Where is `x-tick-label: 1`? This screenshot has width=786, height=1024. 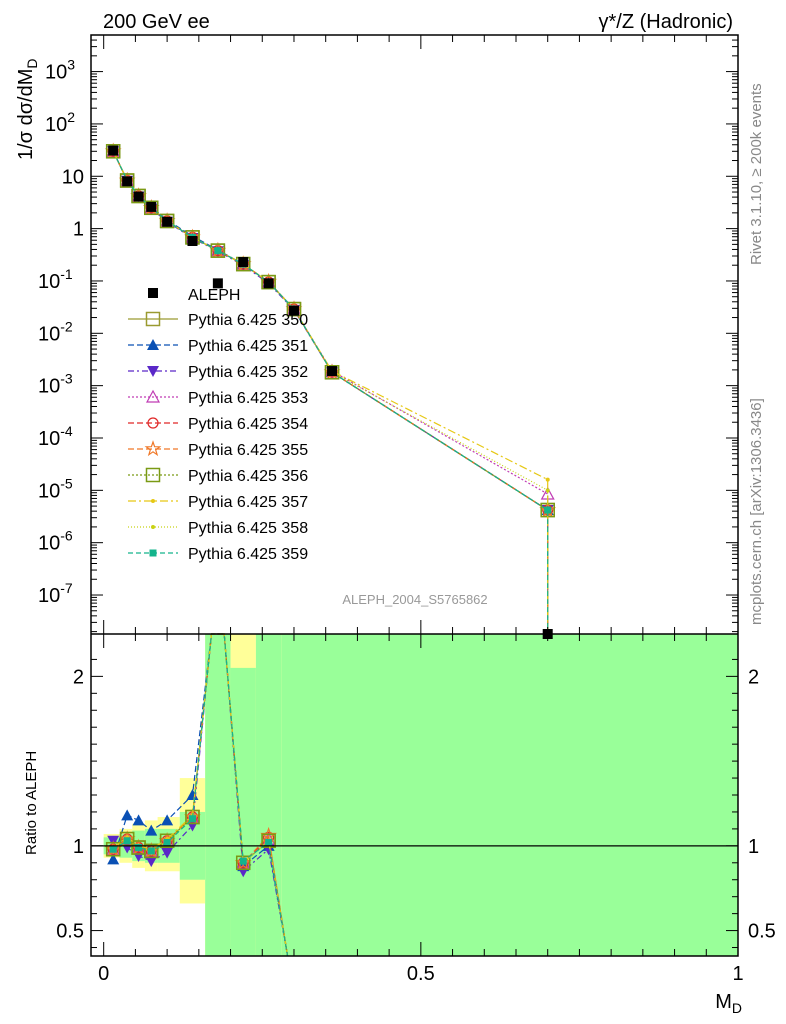 x-tick-label: 1 is located at coordinates (737, 974).